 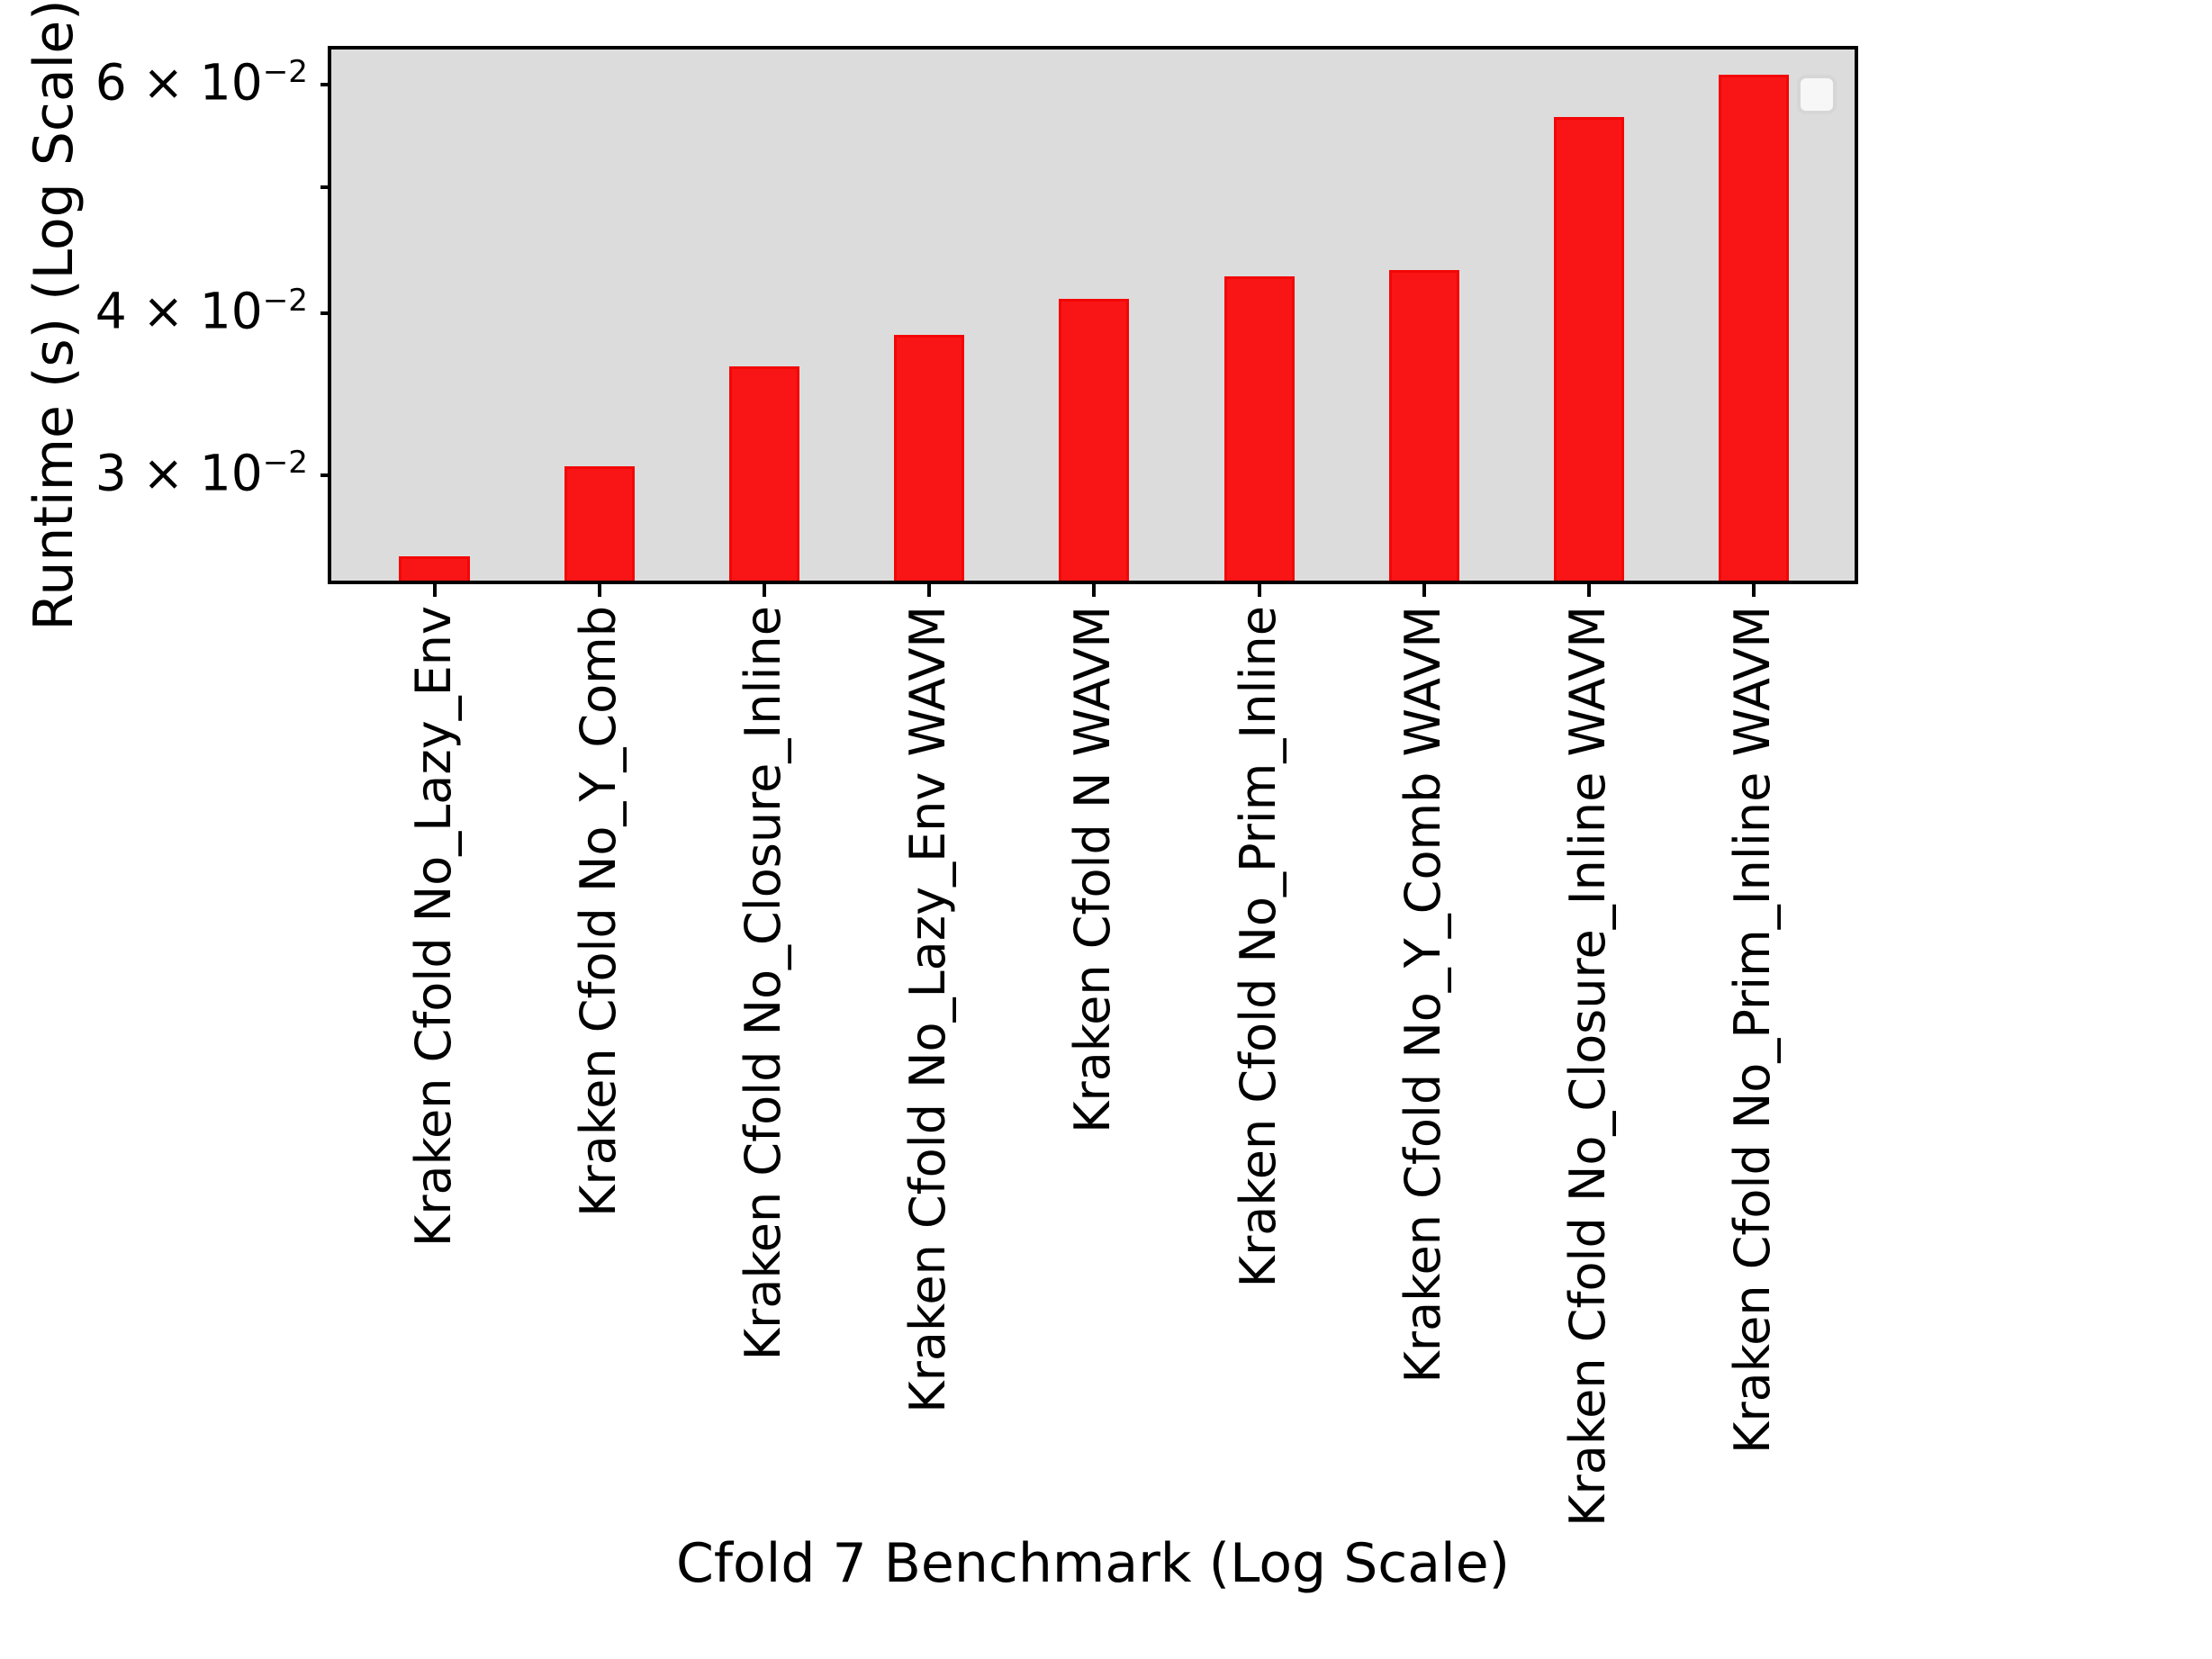 I want to click on y-axis-label: Runtime (s) (Log Scale), so click(x=54, y=315).